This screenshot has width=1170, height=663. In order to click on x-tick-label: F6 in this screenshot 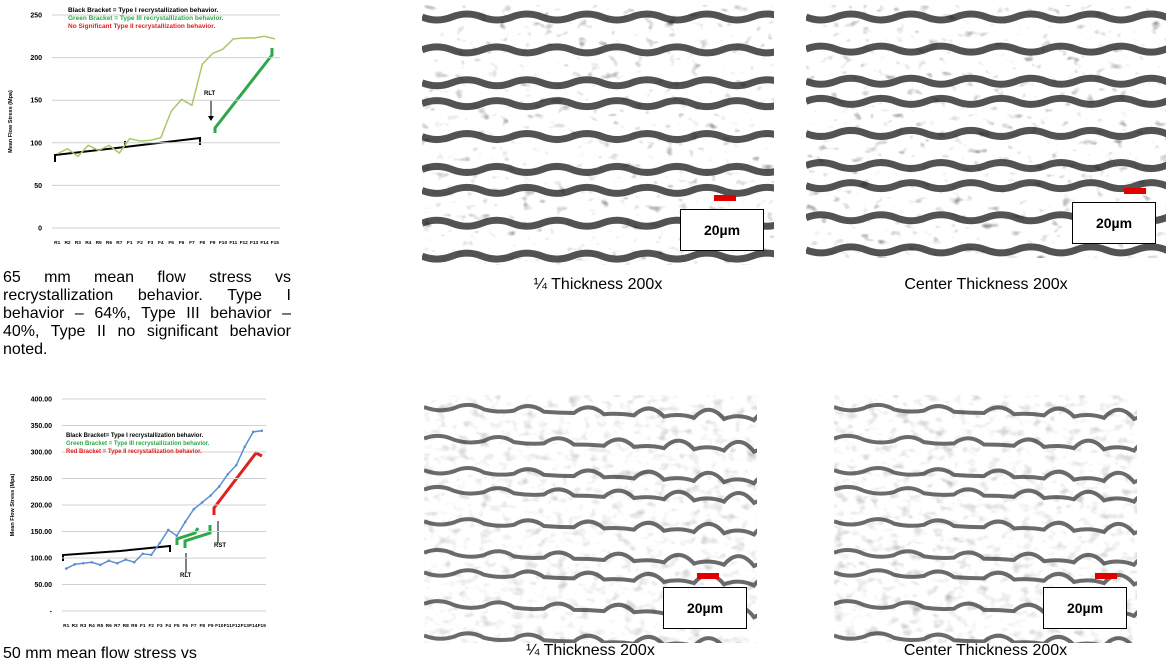, I will do `click(185, 626)`.